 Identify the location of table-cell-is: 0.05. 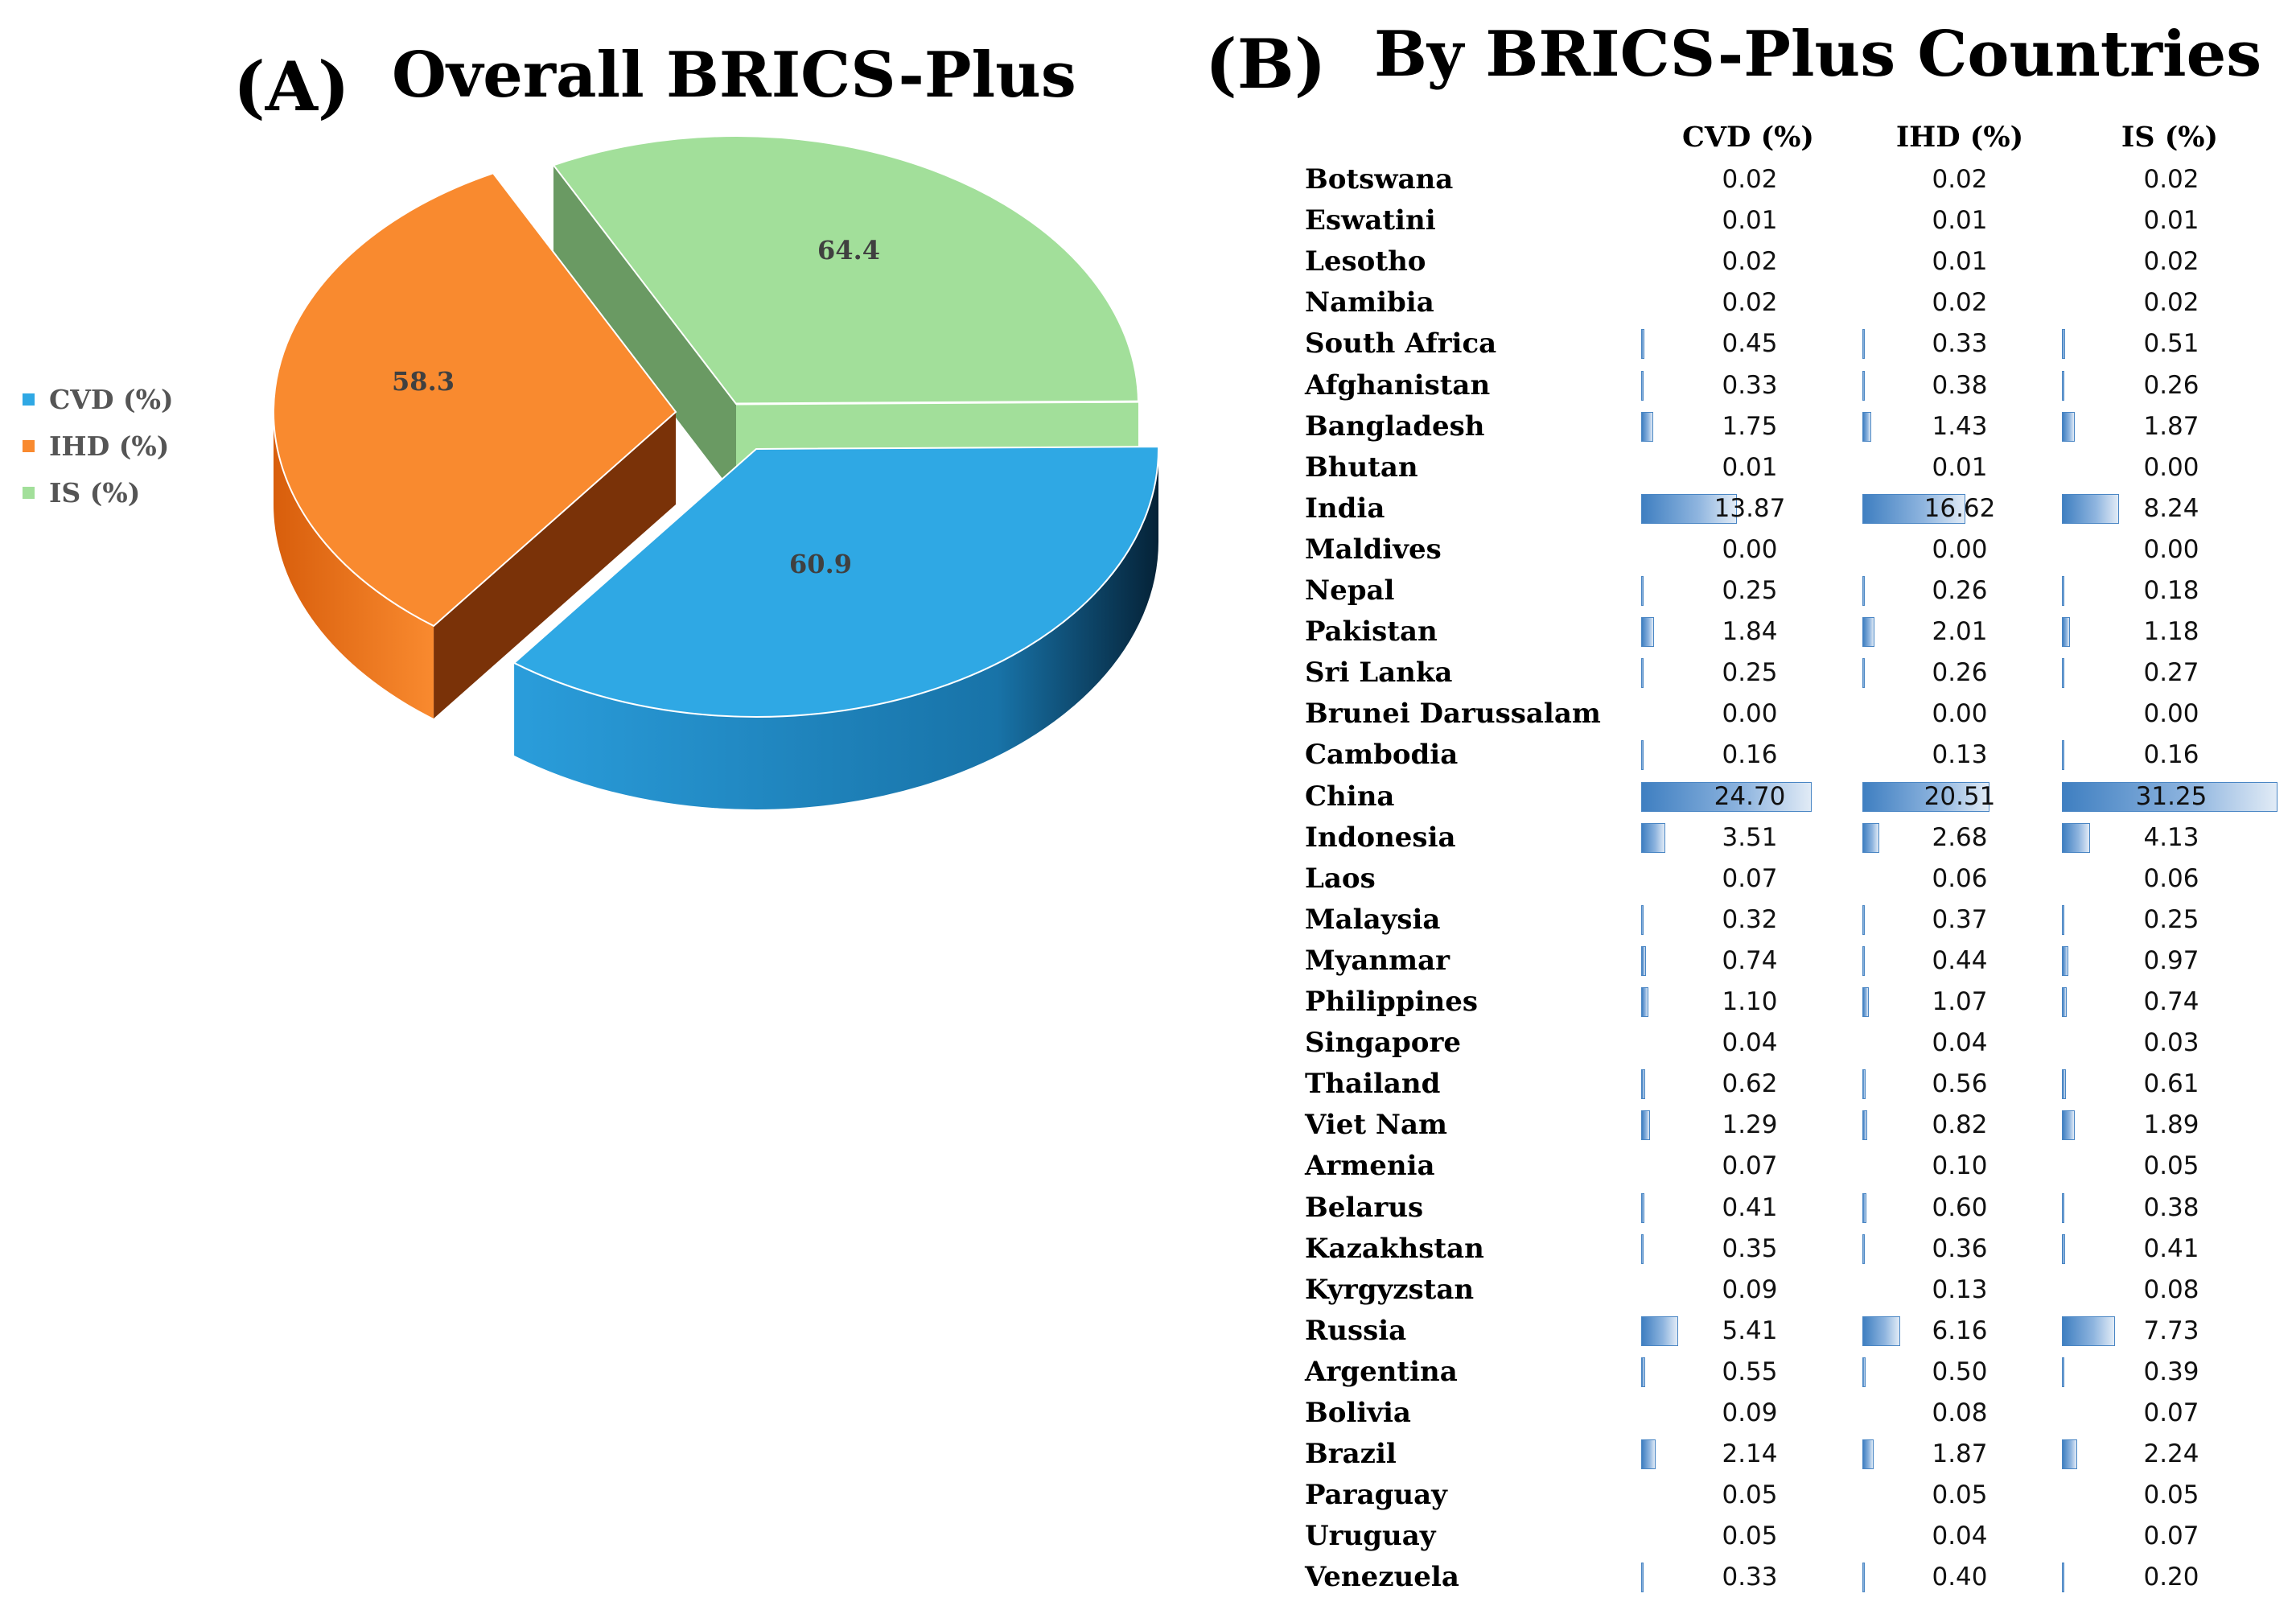
(2171, 1496).